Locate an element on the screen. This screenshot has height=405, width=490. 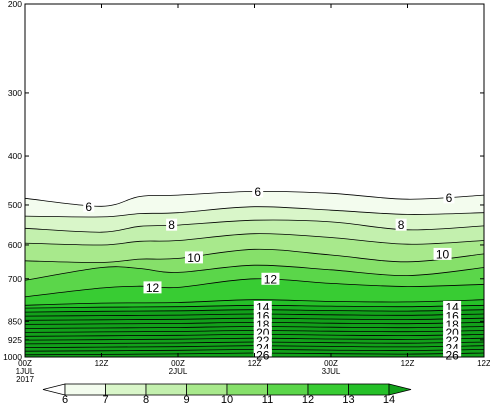
colorbar-over-arrow is located at coordinates (400, 389).